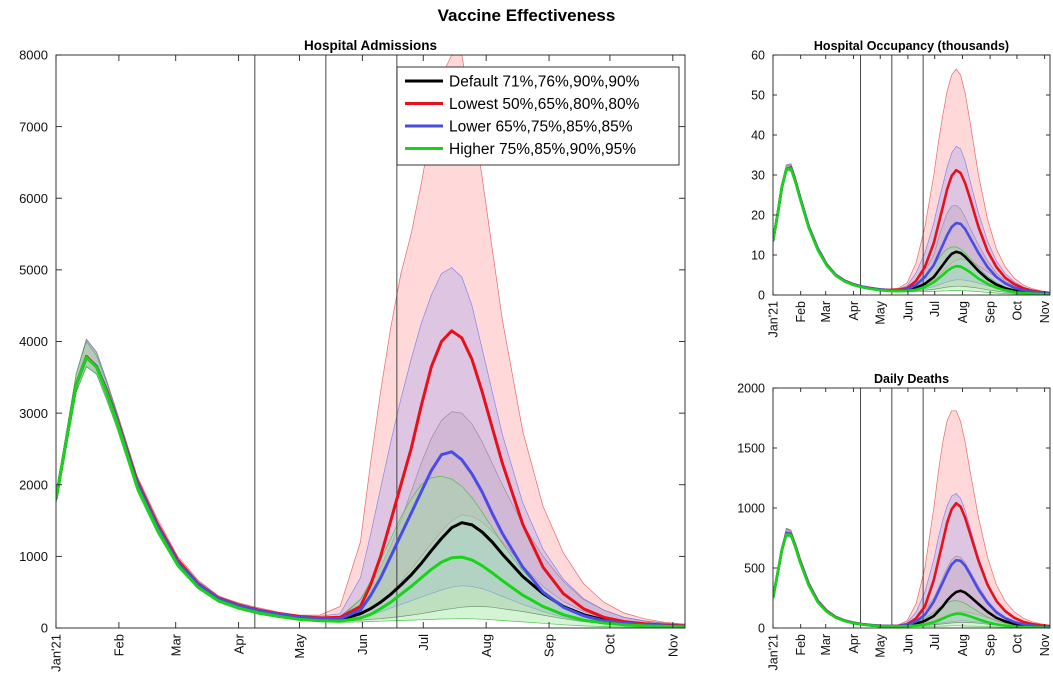  What do you see at coordinates (610, 644) in the screenshot?
I see `x-tick-label-admissions-9: Oct` at bounding box center [610, 644].